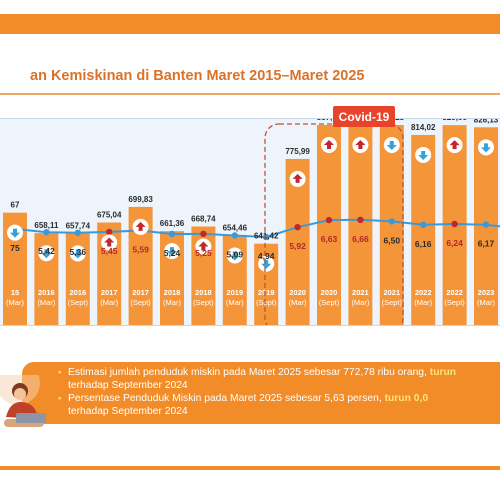  What do you see at coordinates (46, 225) in the screenshot?
I see `bar-value-label: 658,11` at bounding box center [46, 225].